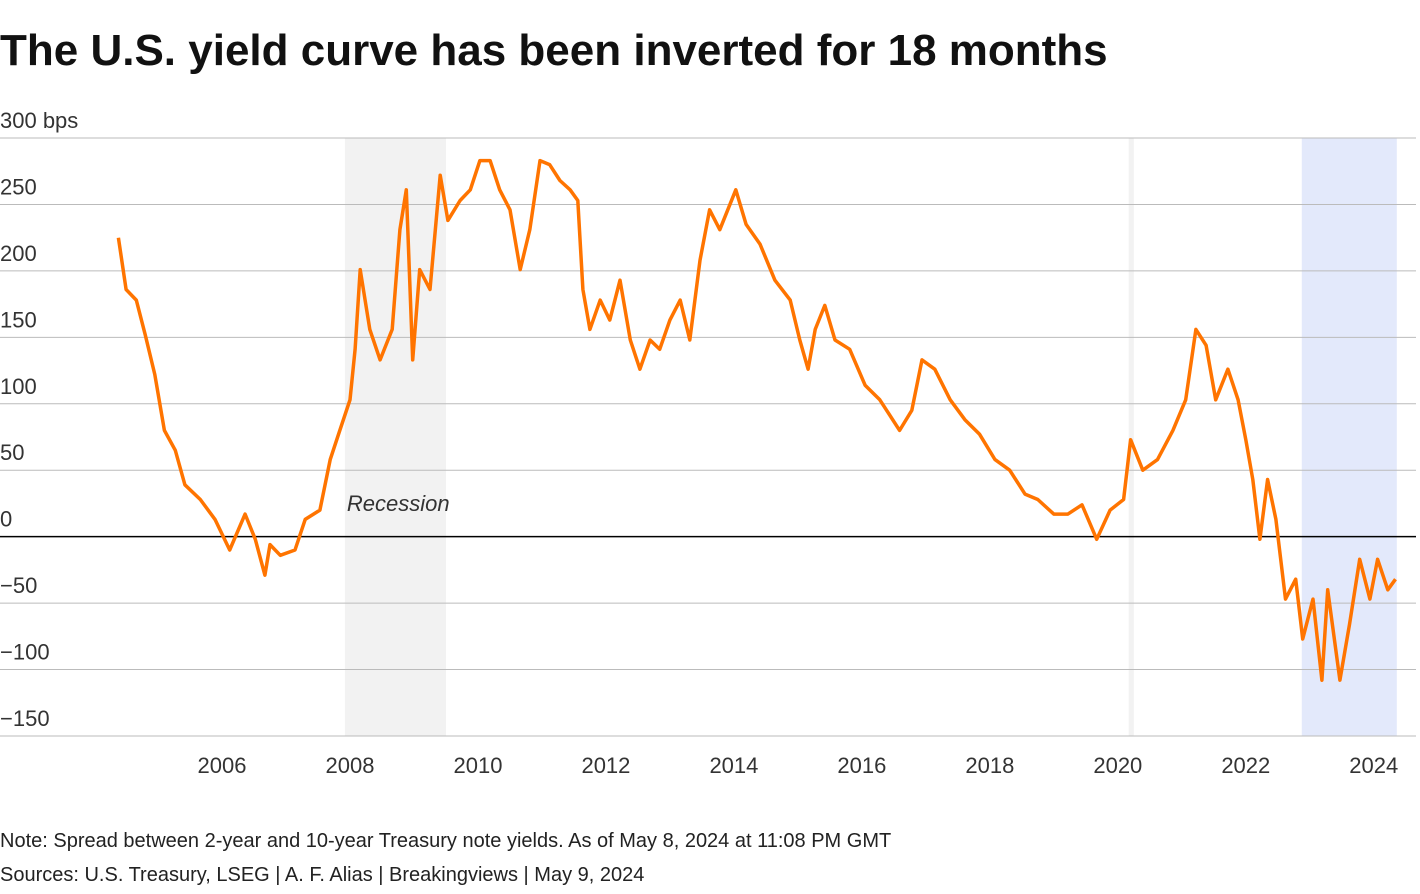  Describe the element at coordinates (25, 718) in the screenshot. I see `y-tick-label: −150` at that location.